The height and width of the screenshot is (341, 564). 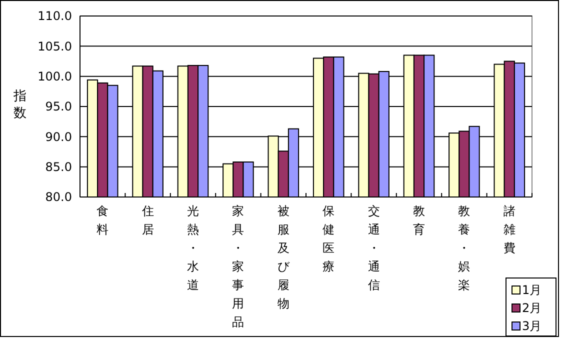 I want to click on x-tick-label: 住居, so click(x=147, y=220).